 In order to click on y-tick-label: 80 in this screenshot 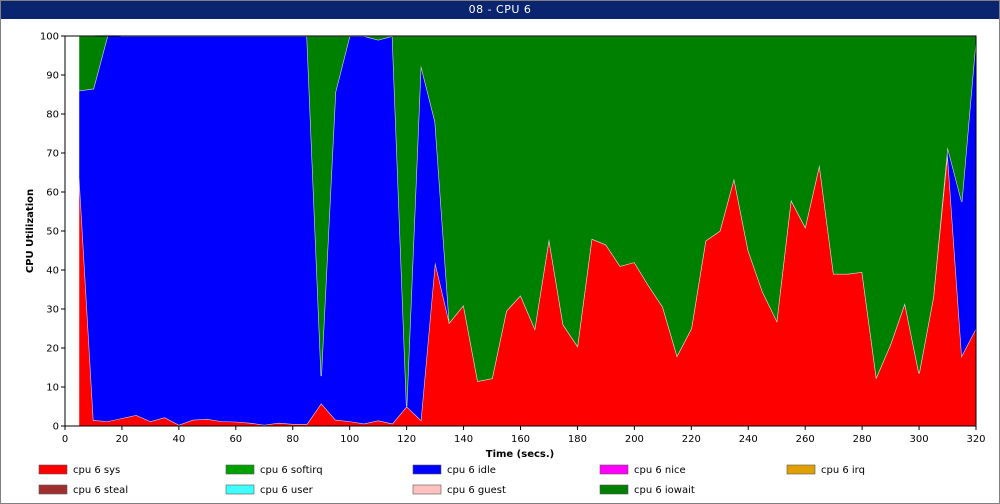, I will do `click(52, 115)`.